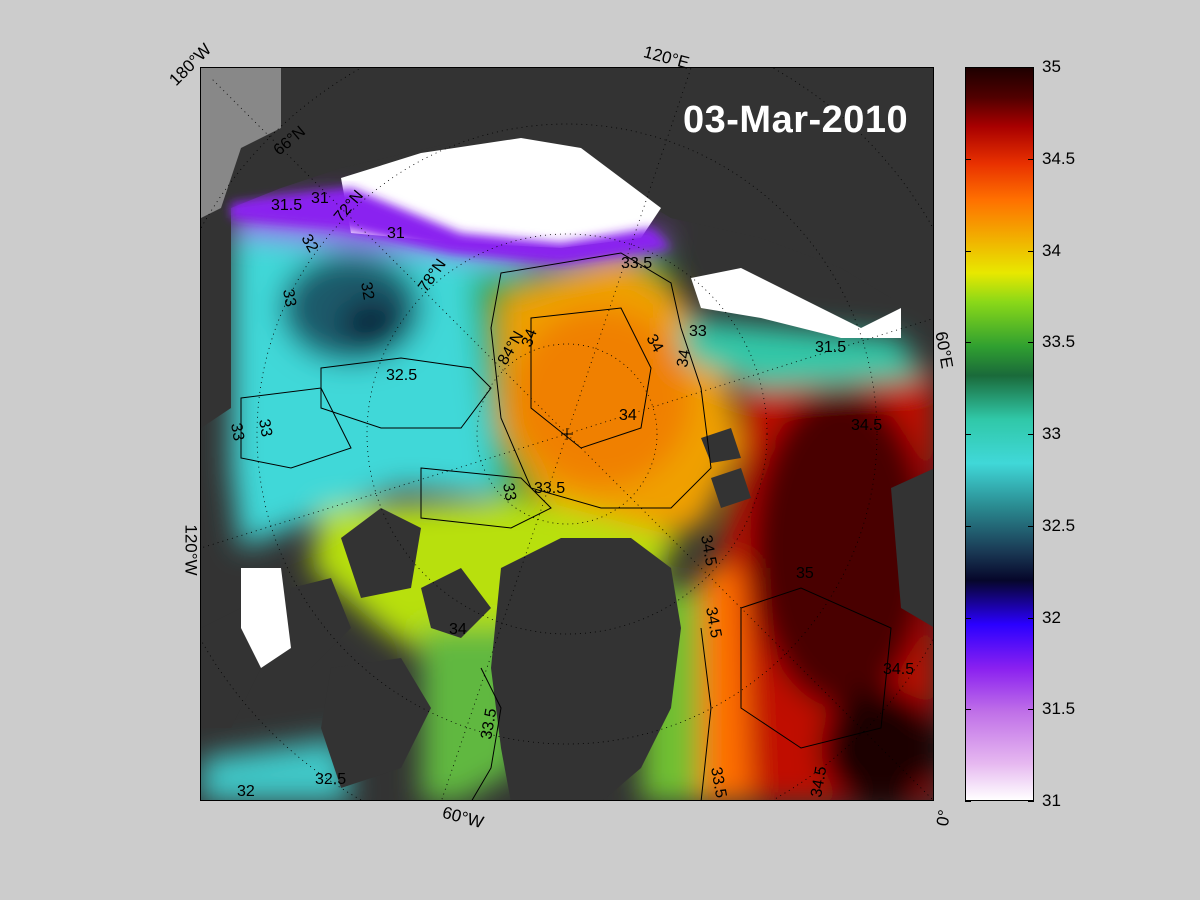  I want to click on lon-label-120w: 120°W, so click(191, 550).